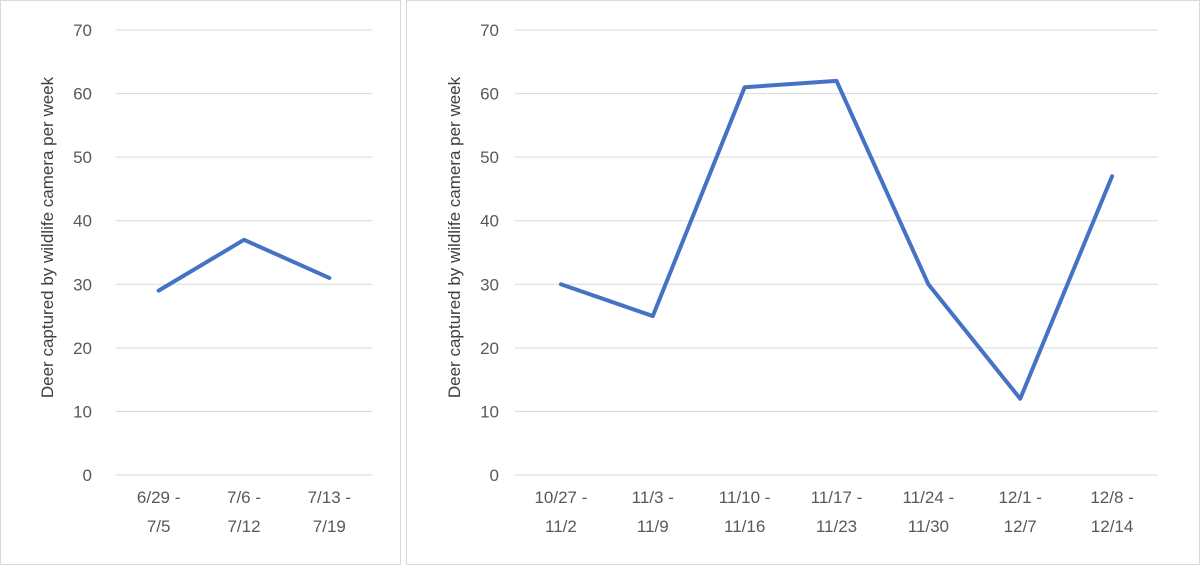 This screenshot has width=1200, height=565. What do you see at coordinates (836, 526) in the screenshot?
I see `x-tick-label: 11/23` at bounding box center [836, 526].